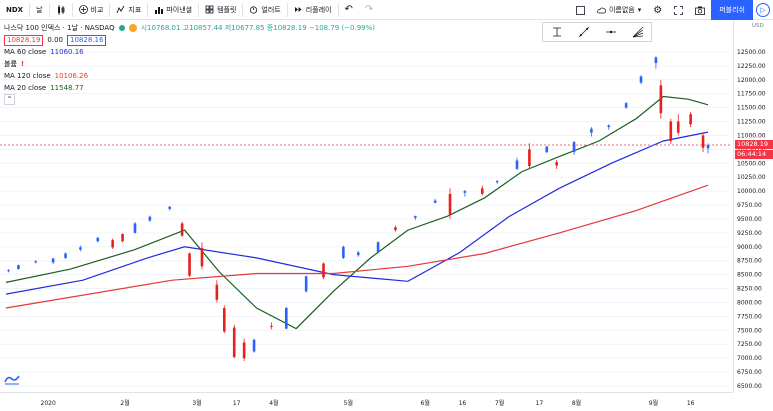 This screenshot has height=411, width=773. What do you see at coordinates (639, 10) in the screenshot?
I see `chevron-down-icon: ▾` at bounding box center [639, 10].